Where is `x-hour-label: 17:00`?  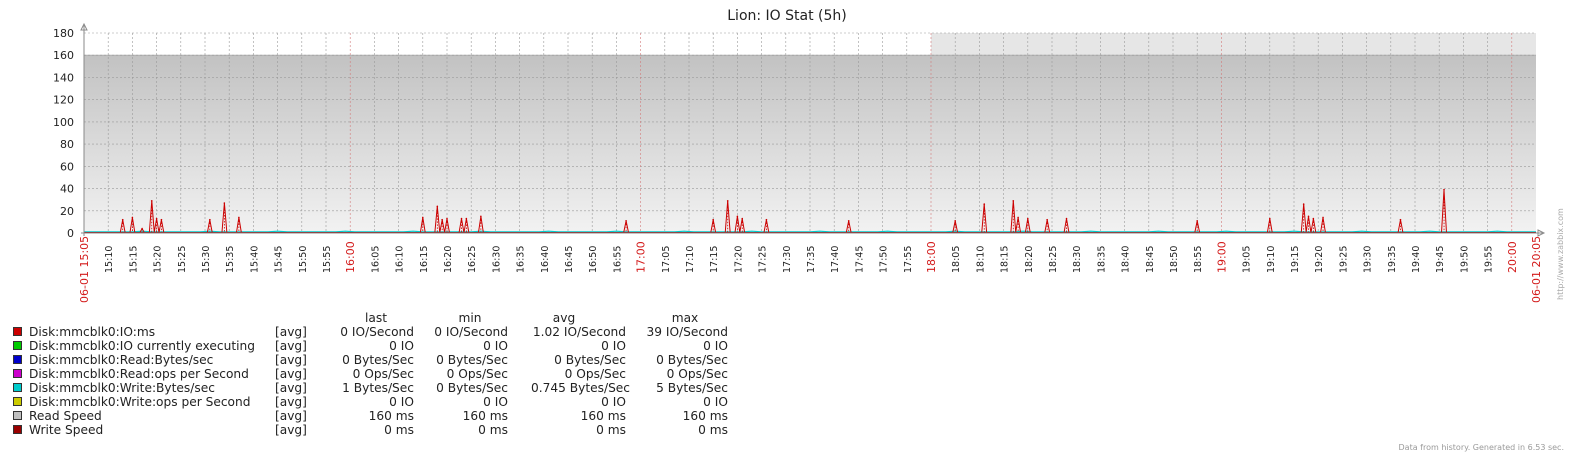
x-hour-label: 17:00 is located at coordinates (641, 257).